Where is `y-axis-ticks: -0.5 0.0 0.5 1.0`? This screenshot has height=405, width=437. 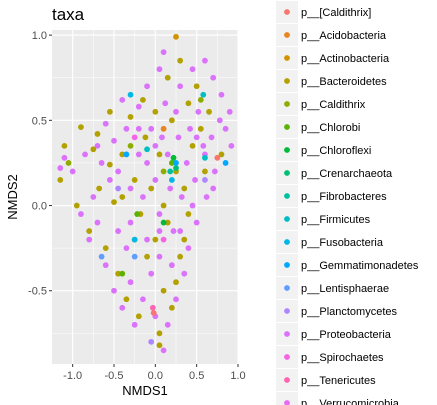 y-axis-ticks: -0.5 0.0 0.5 1.0 is located at coordinates (40, 164).